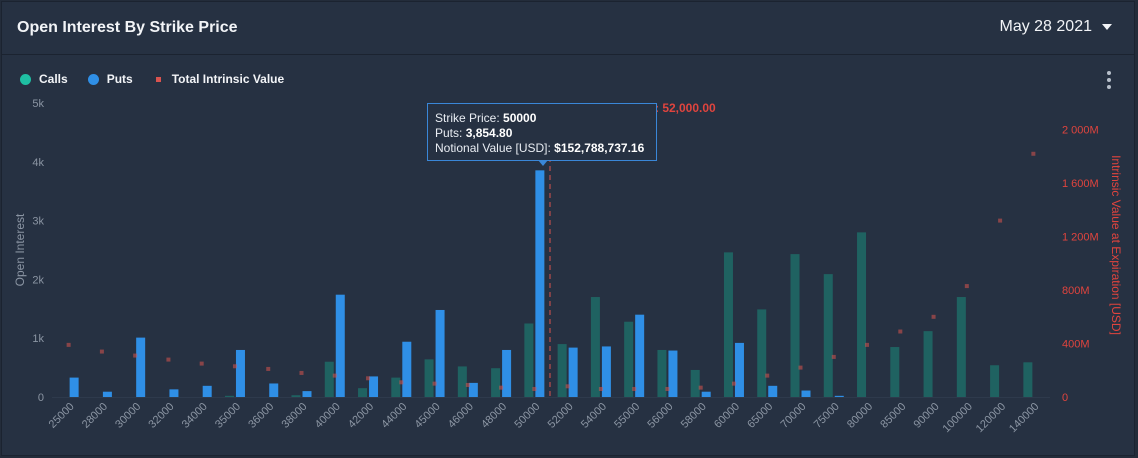 The height and width of the screenshot is (458, 1138). What do you see at coordinates (520, 118) in the screenshot?
I see `tooltip-strike-value: 50000` at bounding box center [520, 118].